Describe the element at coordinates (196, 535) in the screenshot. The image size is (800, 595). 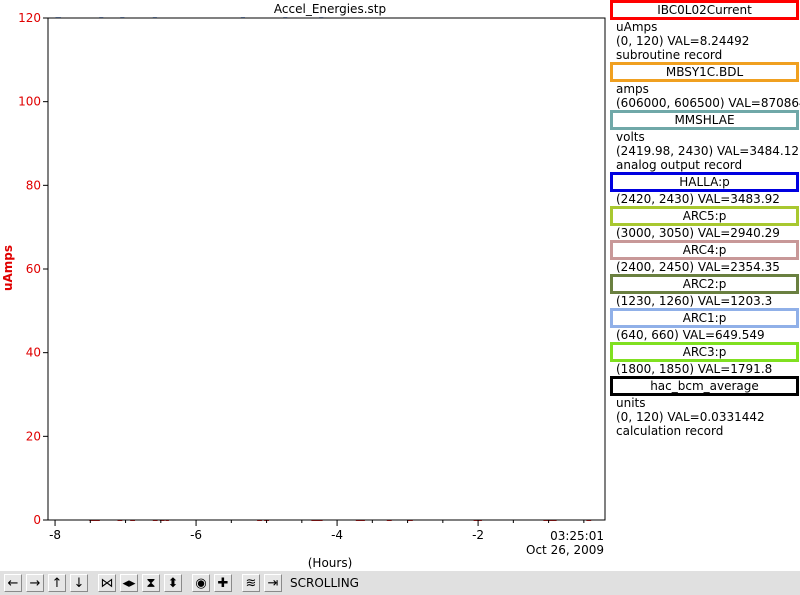
I see `x-tick-label: -6` at that location.